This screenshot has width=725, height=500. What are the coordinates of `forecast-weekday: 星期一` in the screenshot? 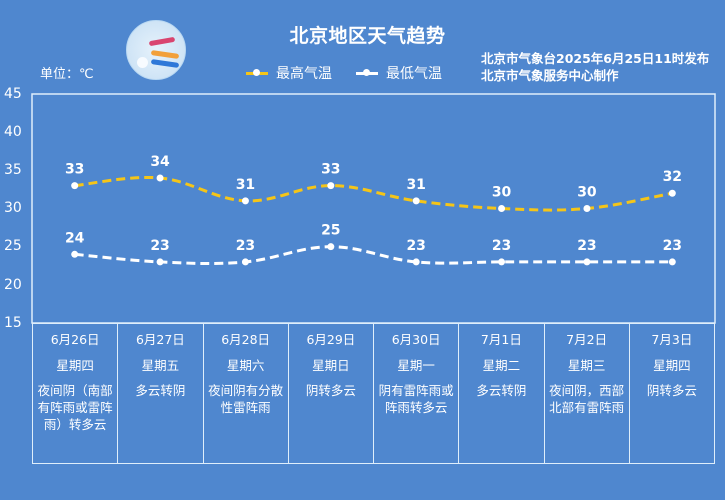 It's located at (416, 365).